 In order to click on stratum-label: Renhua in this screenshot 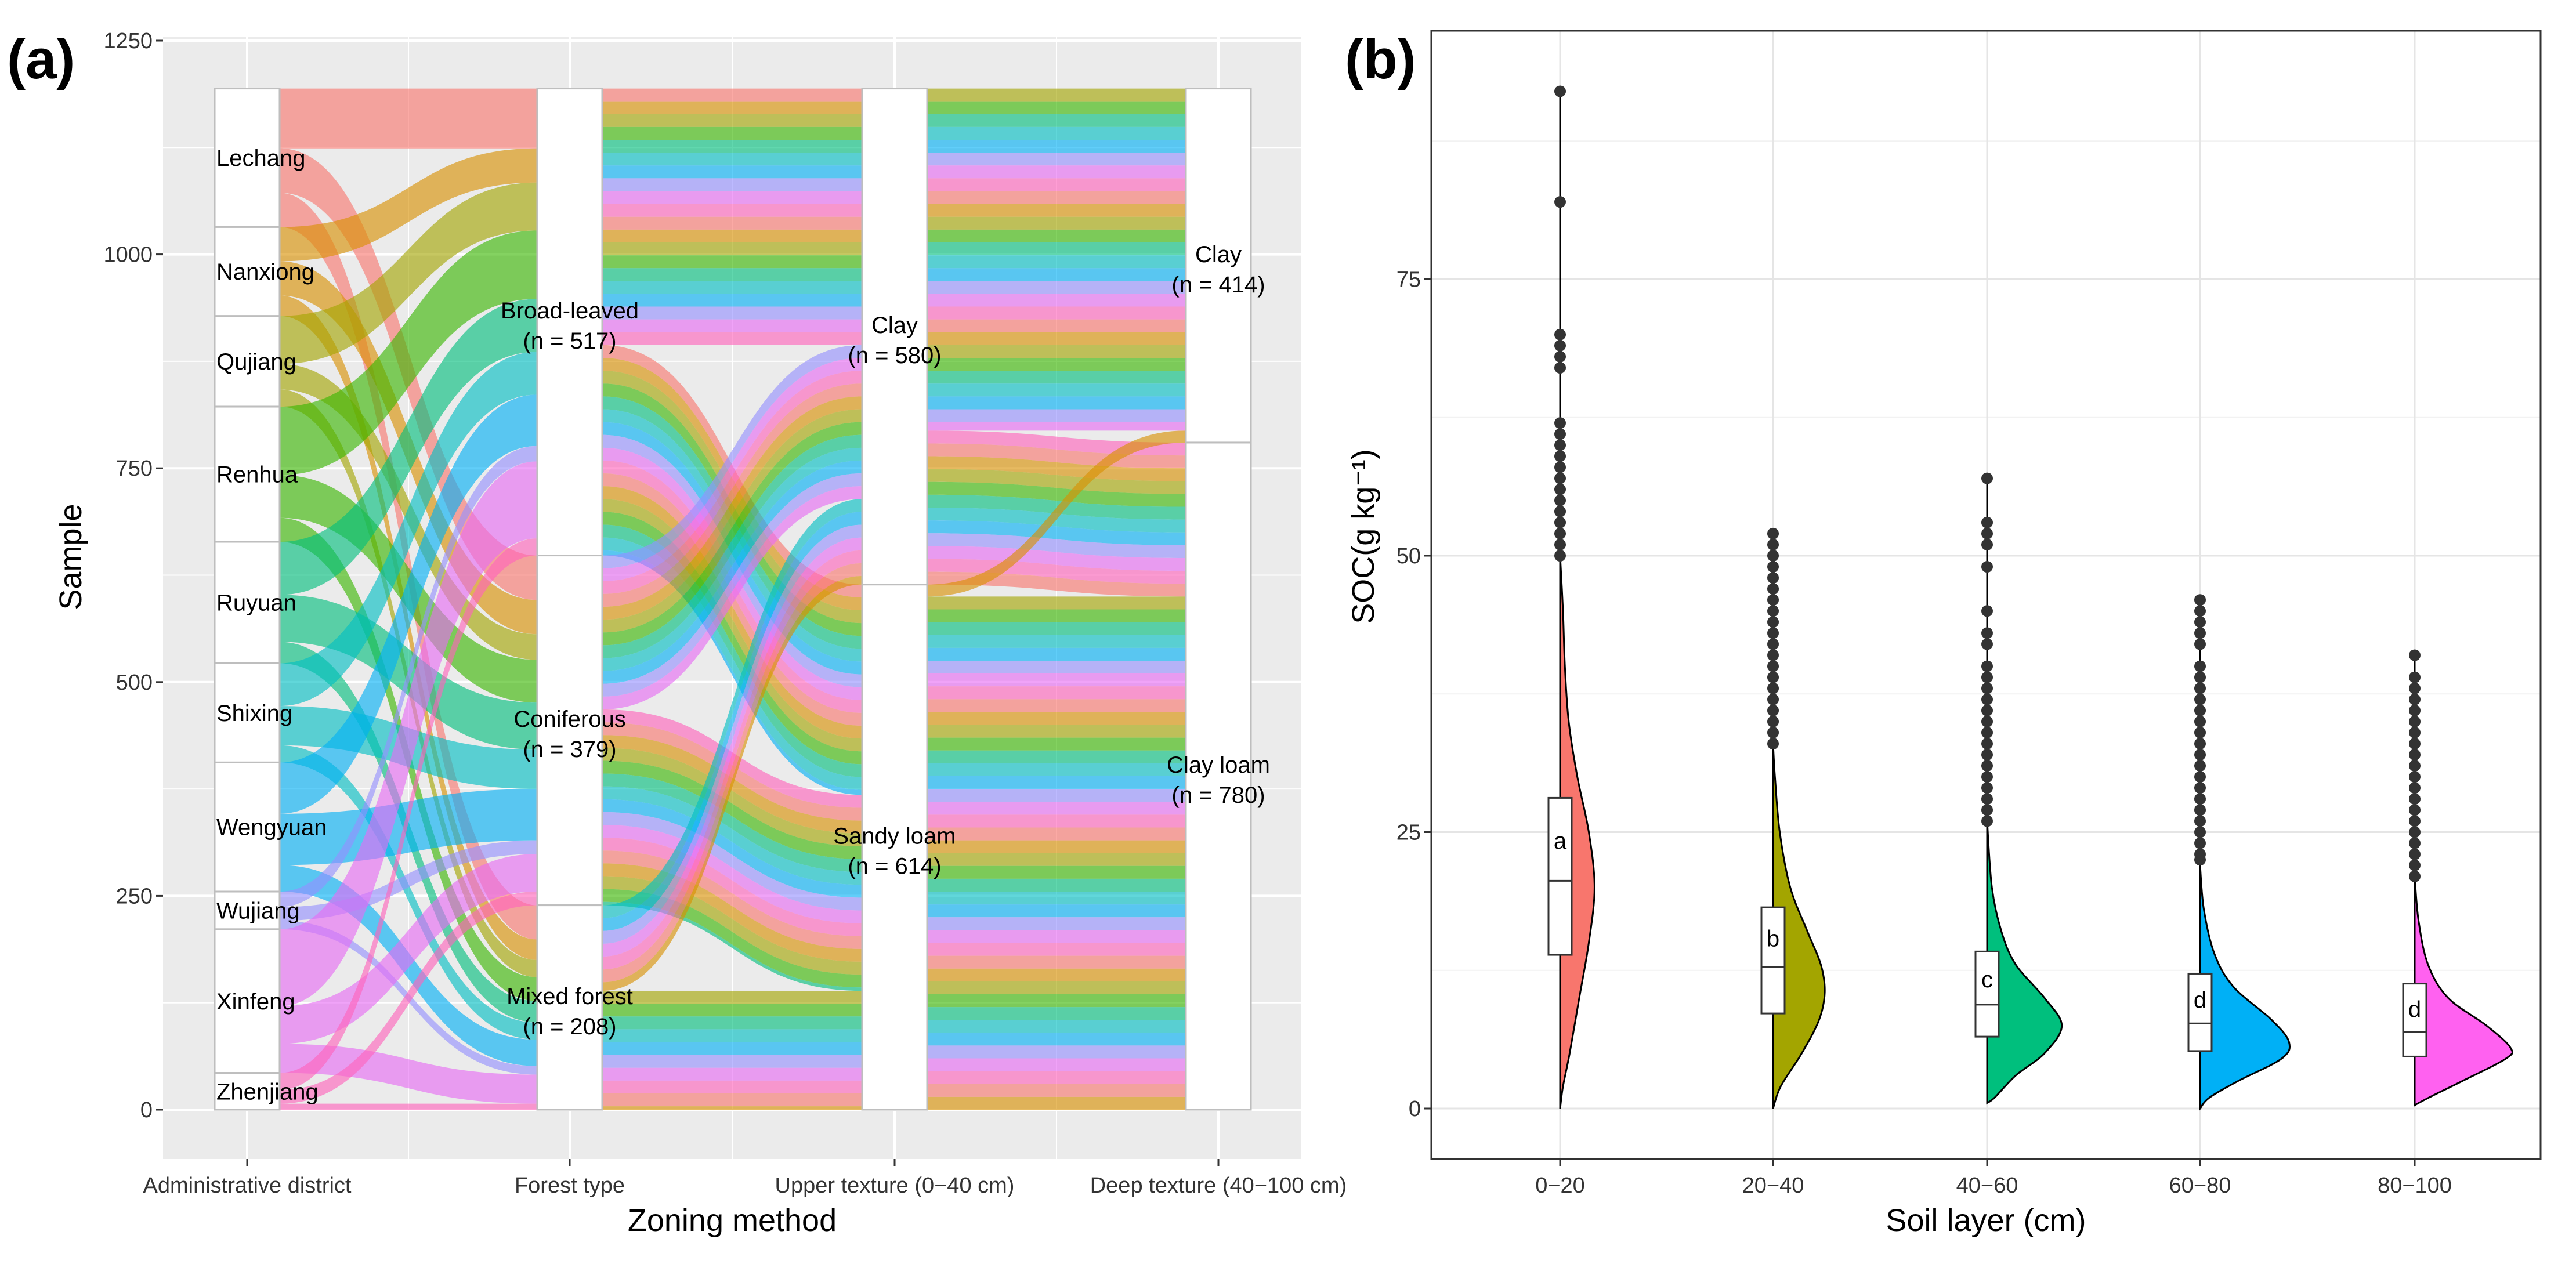, I will do `click(257, 475)`.